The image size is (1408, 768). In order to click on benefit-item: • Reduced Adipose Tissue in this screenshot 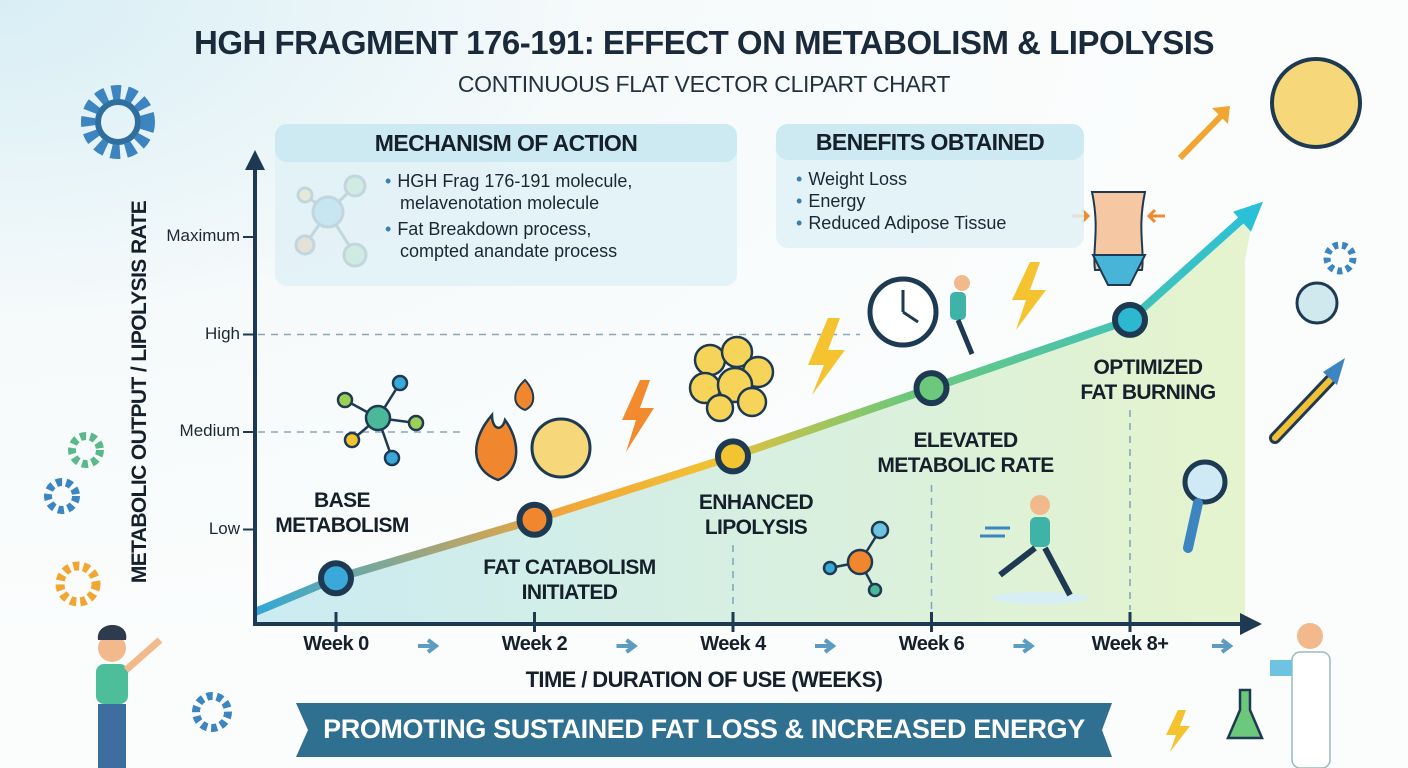, I will do `click(901, 223)`.